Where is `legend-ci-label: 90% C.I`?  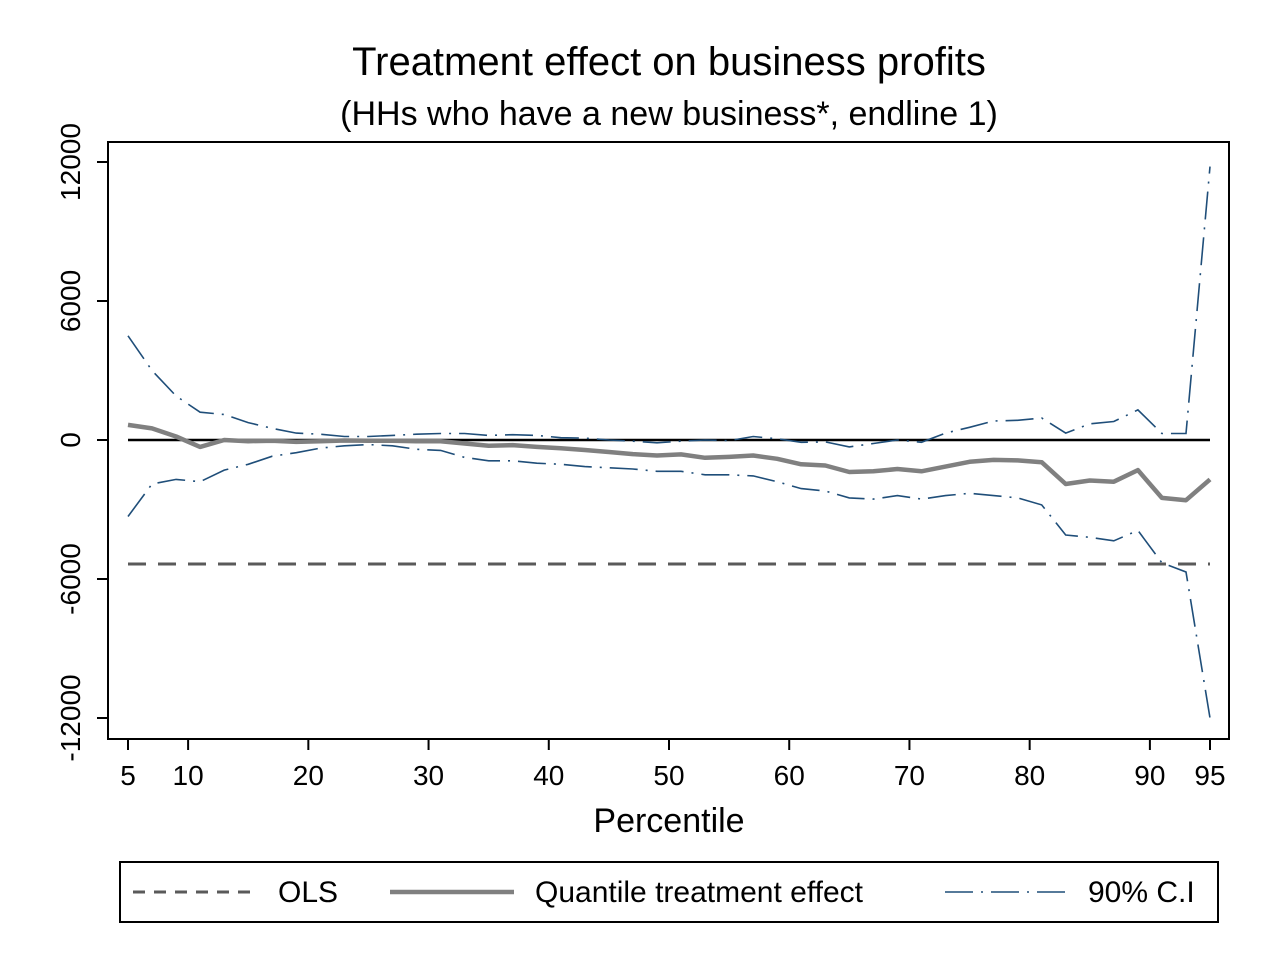
legend-ci-label: 90% C.I is located at coordinates (1141, 892).